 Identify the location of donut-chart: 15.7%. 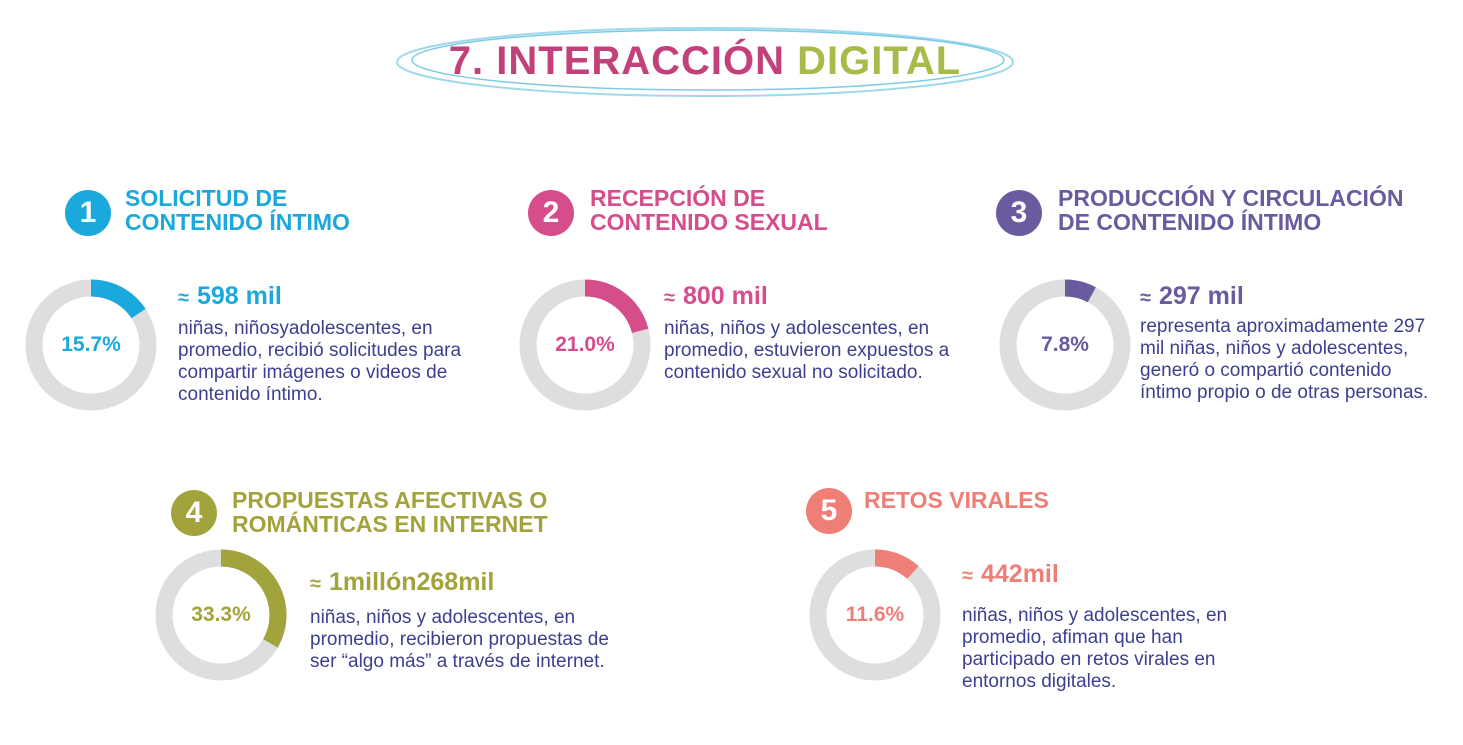
(91, 345).